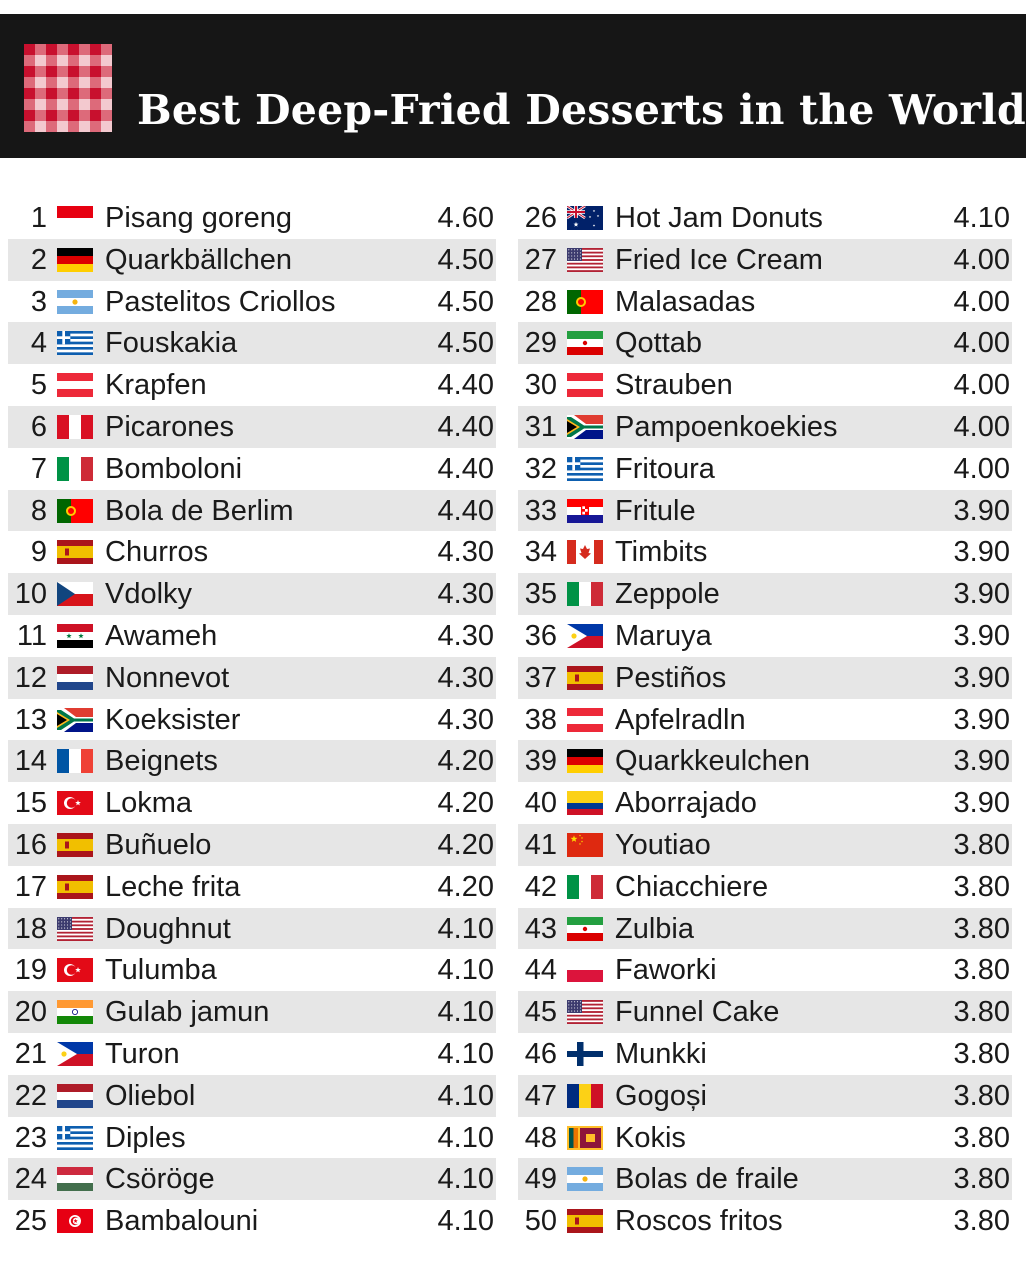 This screenshot has height=1280, width=1026. Describe the element at coordinates (765, 218) in the screenshot. I see `table-row: 26 Hot Jam Donuts 4.10` at that location.